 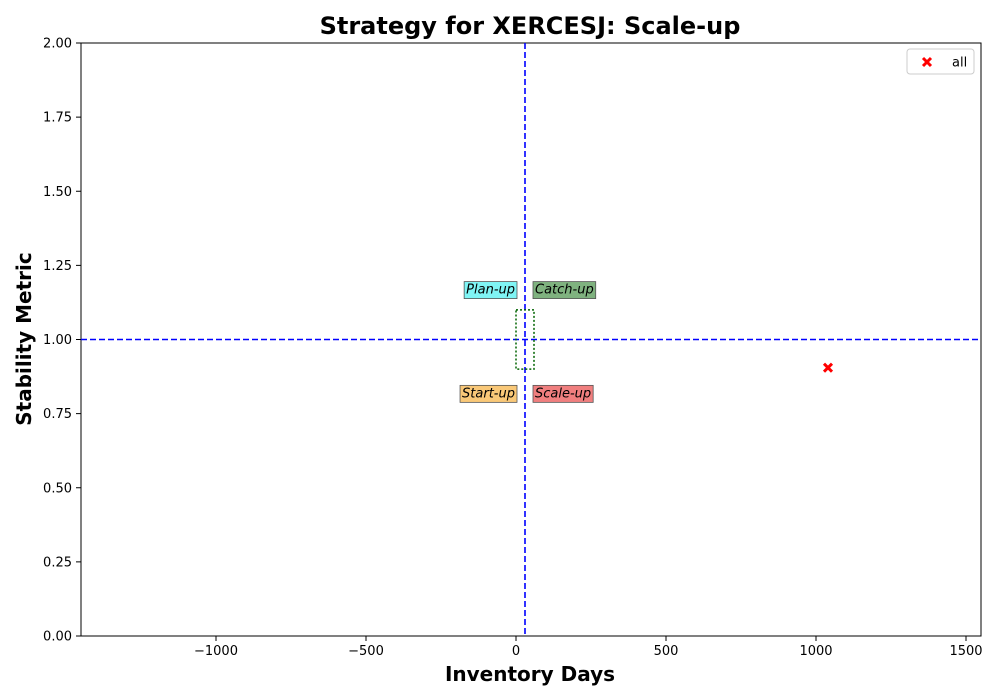 I want to click on y-tick-label: 0.50, so click(x=57, y=488).